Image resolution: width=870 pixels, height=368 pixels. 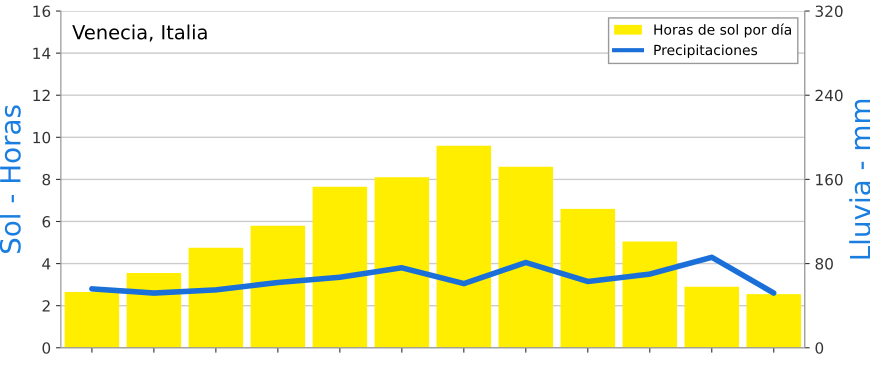 I want to click on y-tick-label: 0, so click(x=46, y=348).